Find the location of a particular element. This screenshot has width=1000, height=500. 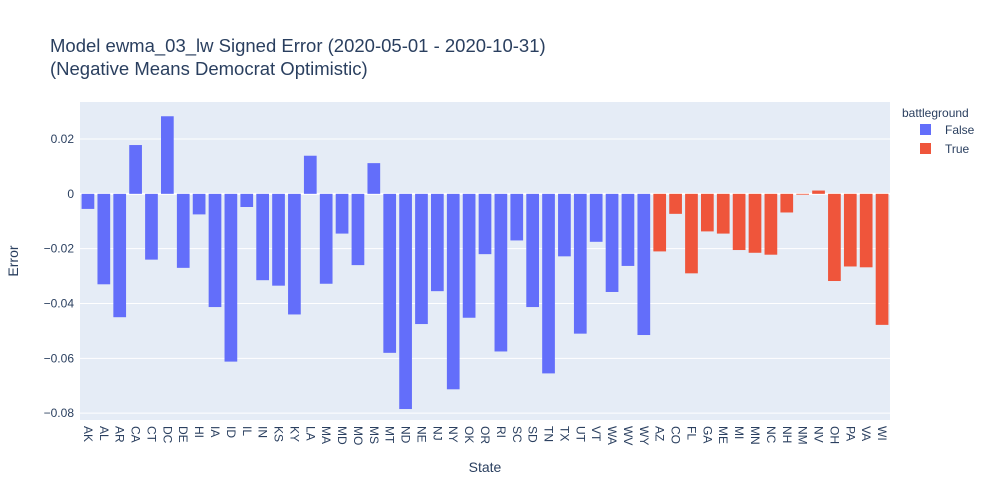

x-tick-label: NM is located at coordinates (803, 435).